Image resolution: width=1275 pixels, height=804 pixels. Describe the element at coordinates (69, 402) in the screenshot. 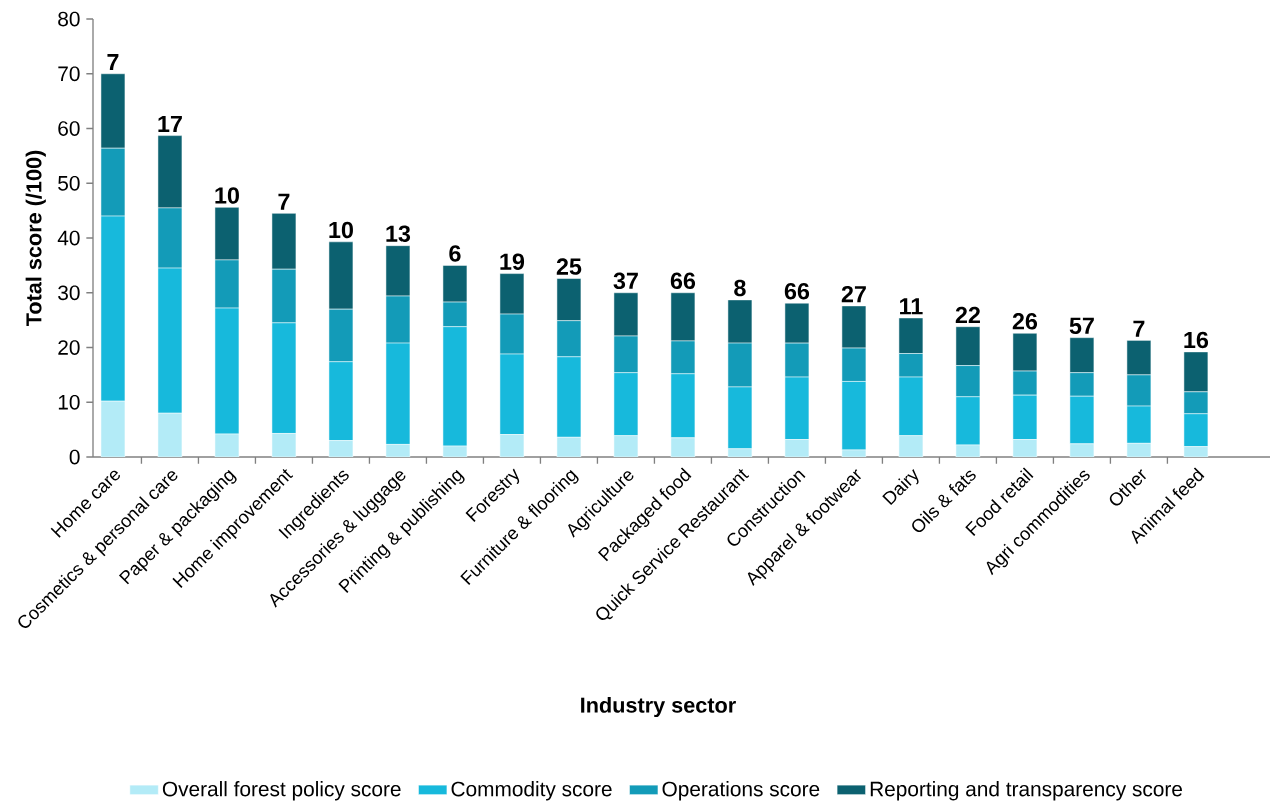

I see `y-tick-label: 10` at that location.